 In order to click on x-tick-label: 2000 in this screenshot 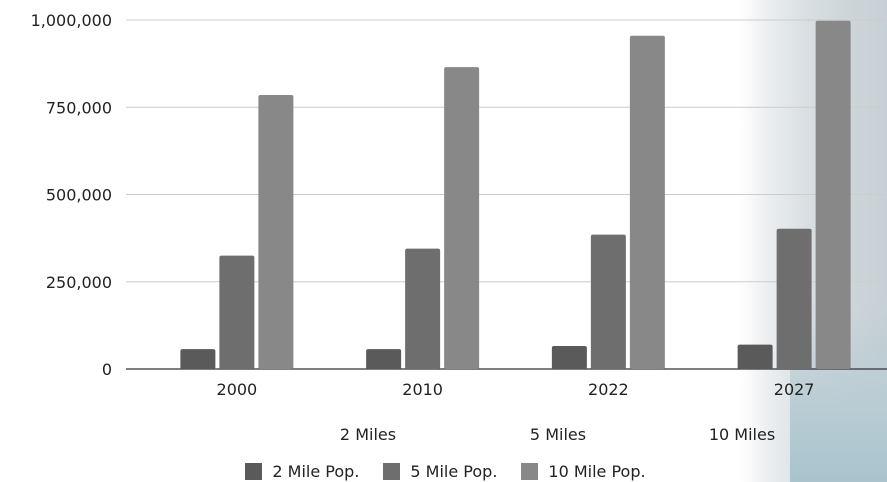, I will do `click(237, 389)`.